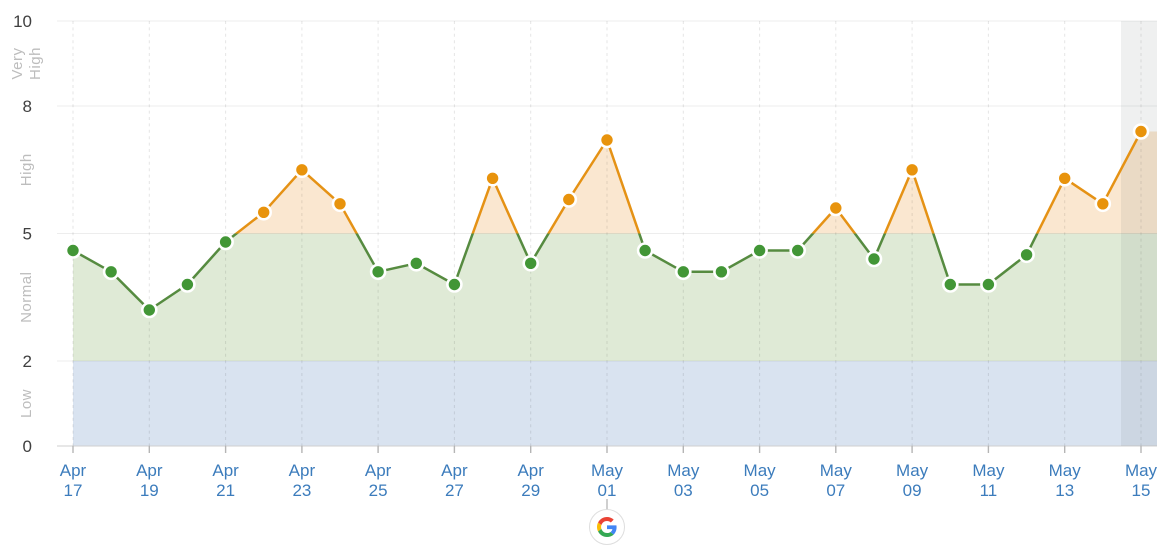  I want to click on google-g-red, so click(606, 521).